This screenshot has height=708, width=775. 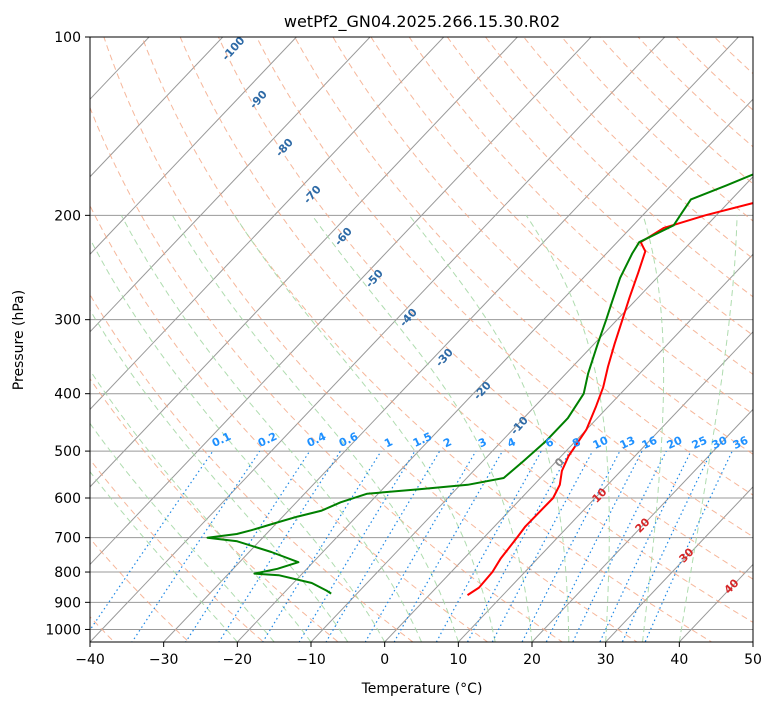 What do you see at coordinates (221, 440) in the screenshot?
I see `mixing-ratio-label: 0.1` at bounding box center [221, 440].